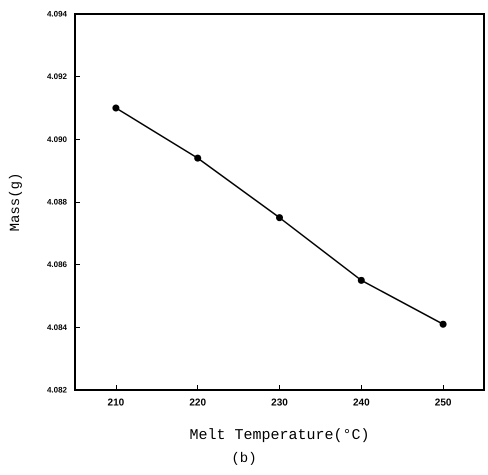 The height and width of the screenshot is (475, 488). What do you see at coordinates (279, 435) in the screenshot?
I see `x-axis-title: Melt Temperature(°C)` at bounding box center [279, 435].